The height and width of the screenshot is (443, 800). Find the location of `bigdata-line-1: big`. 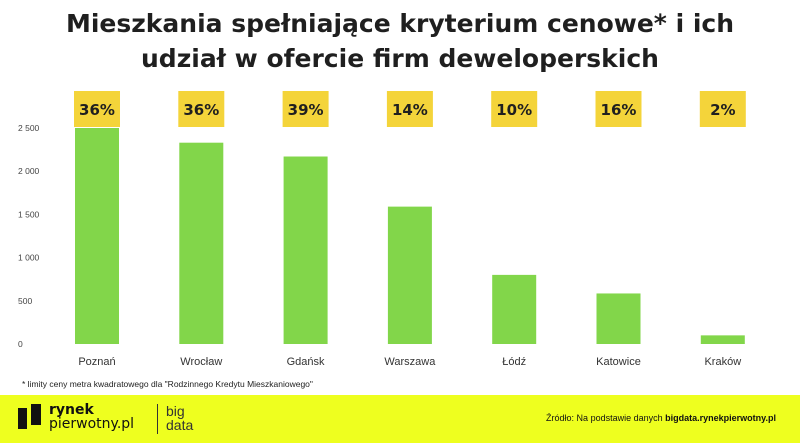

bigdata-line-1: big is located at coordinates (175, 411).